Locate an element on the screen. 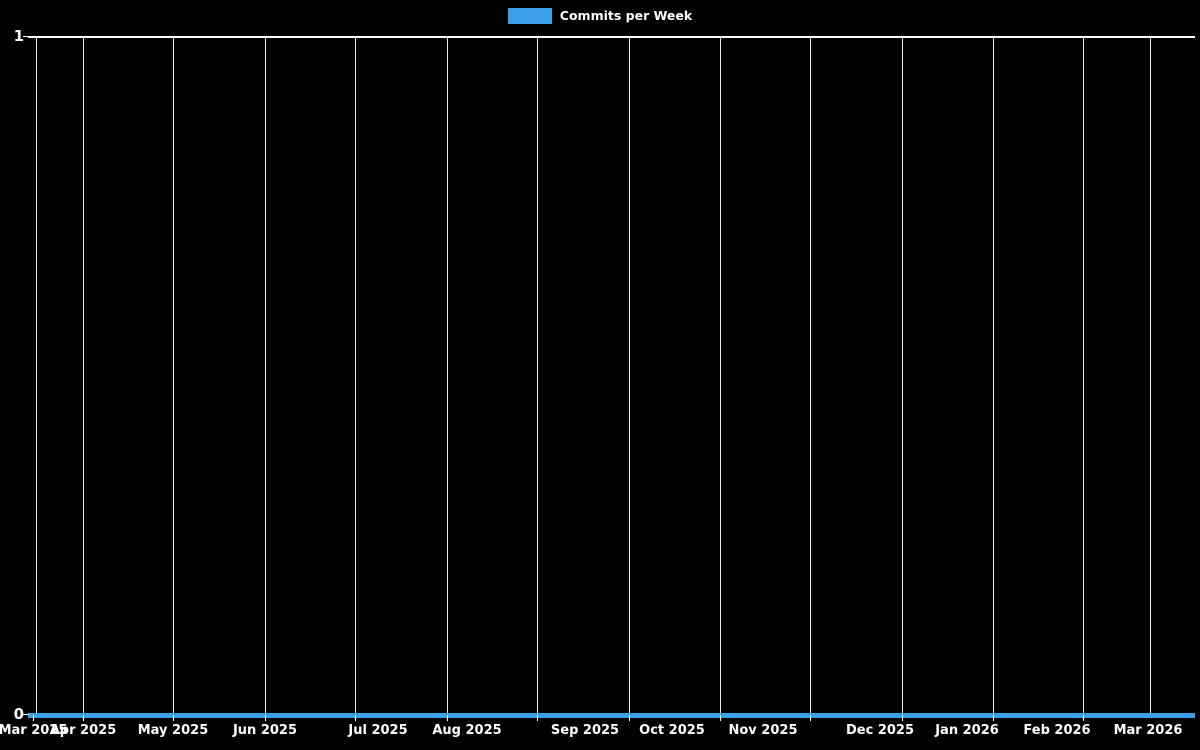 The image size is (1200, 750). x-axis-label: Aug 2025 is located at coordinates (467, 730).